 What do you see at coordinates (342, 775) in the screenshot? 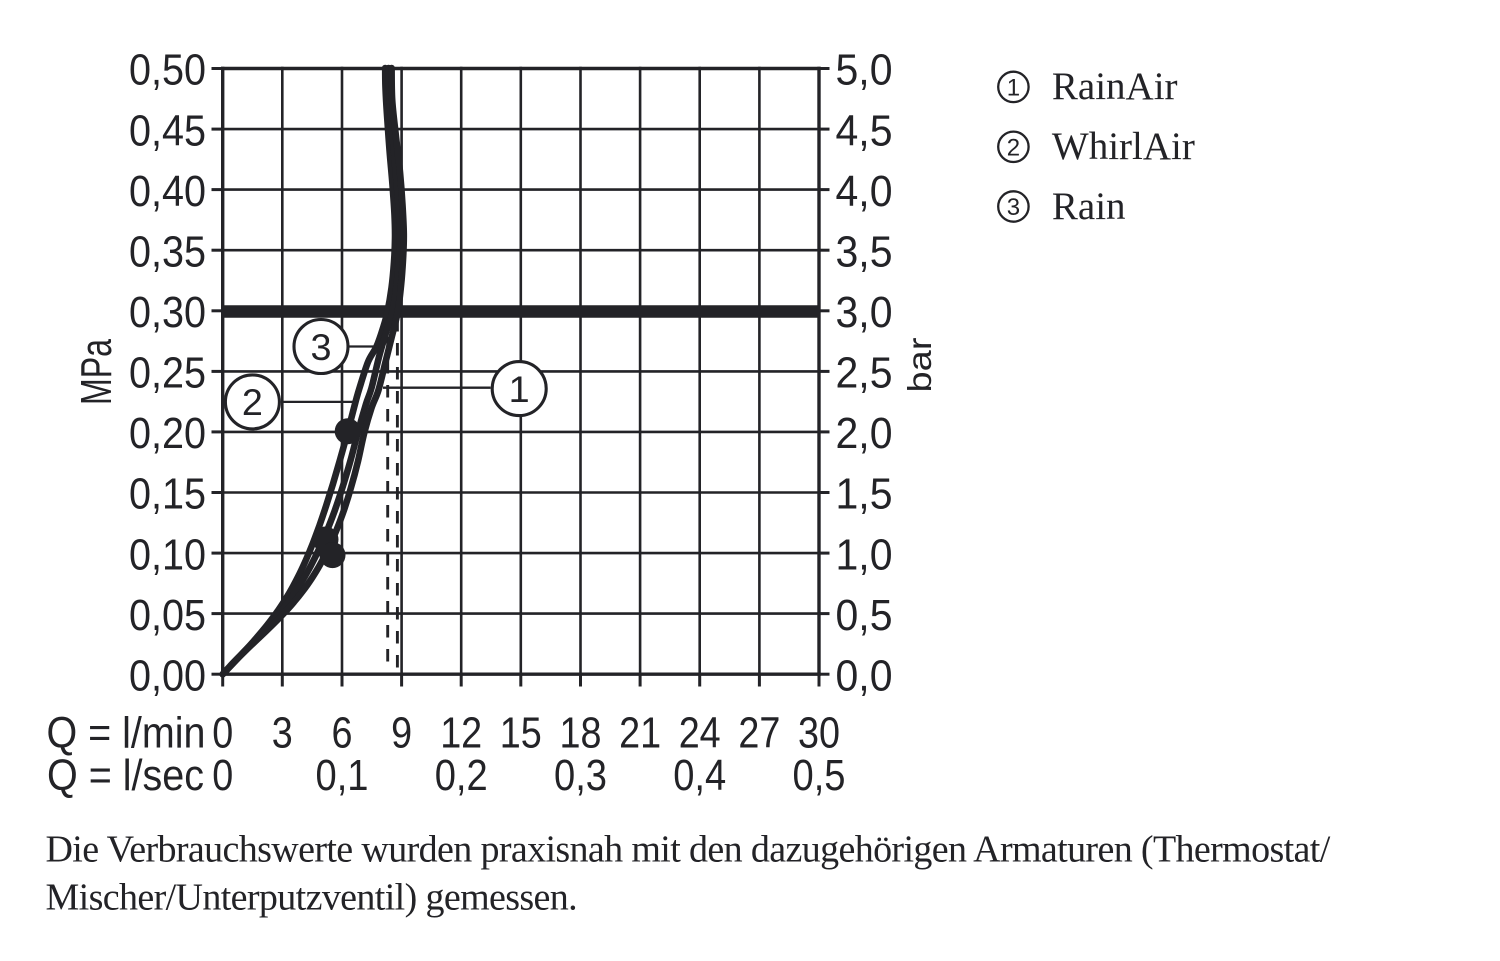
I see `svg-text: 0,1` at bounding box center [342, 775].